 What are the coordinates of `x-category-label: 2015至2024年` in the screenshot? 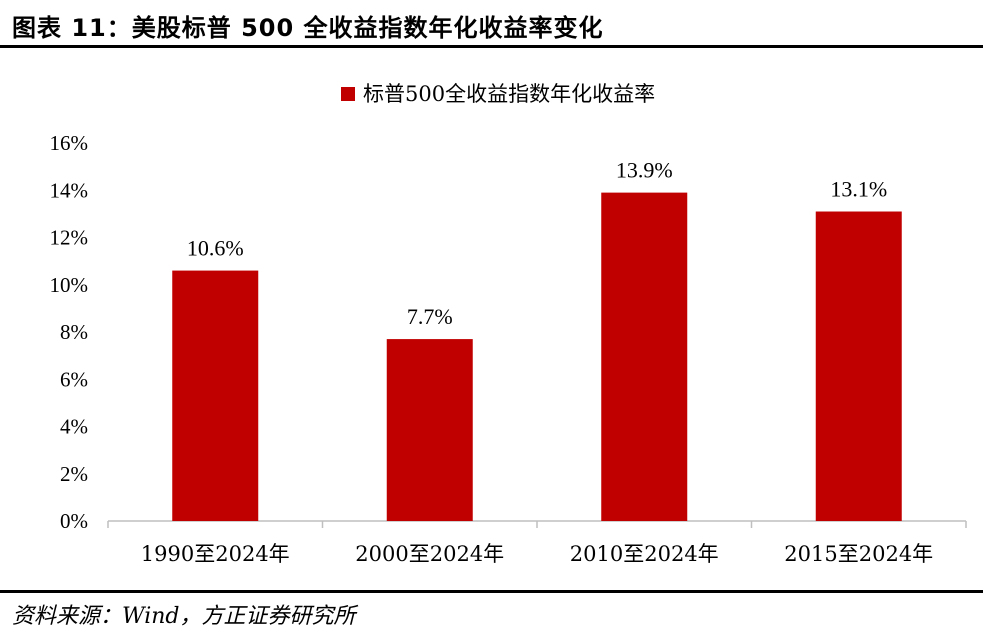 It's located at (858, 554).